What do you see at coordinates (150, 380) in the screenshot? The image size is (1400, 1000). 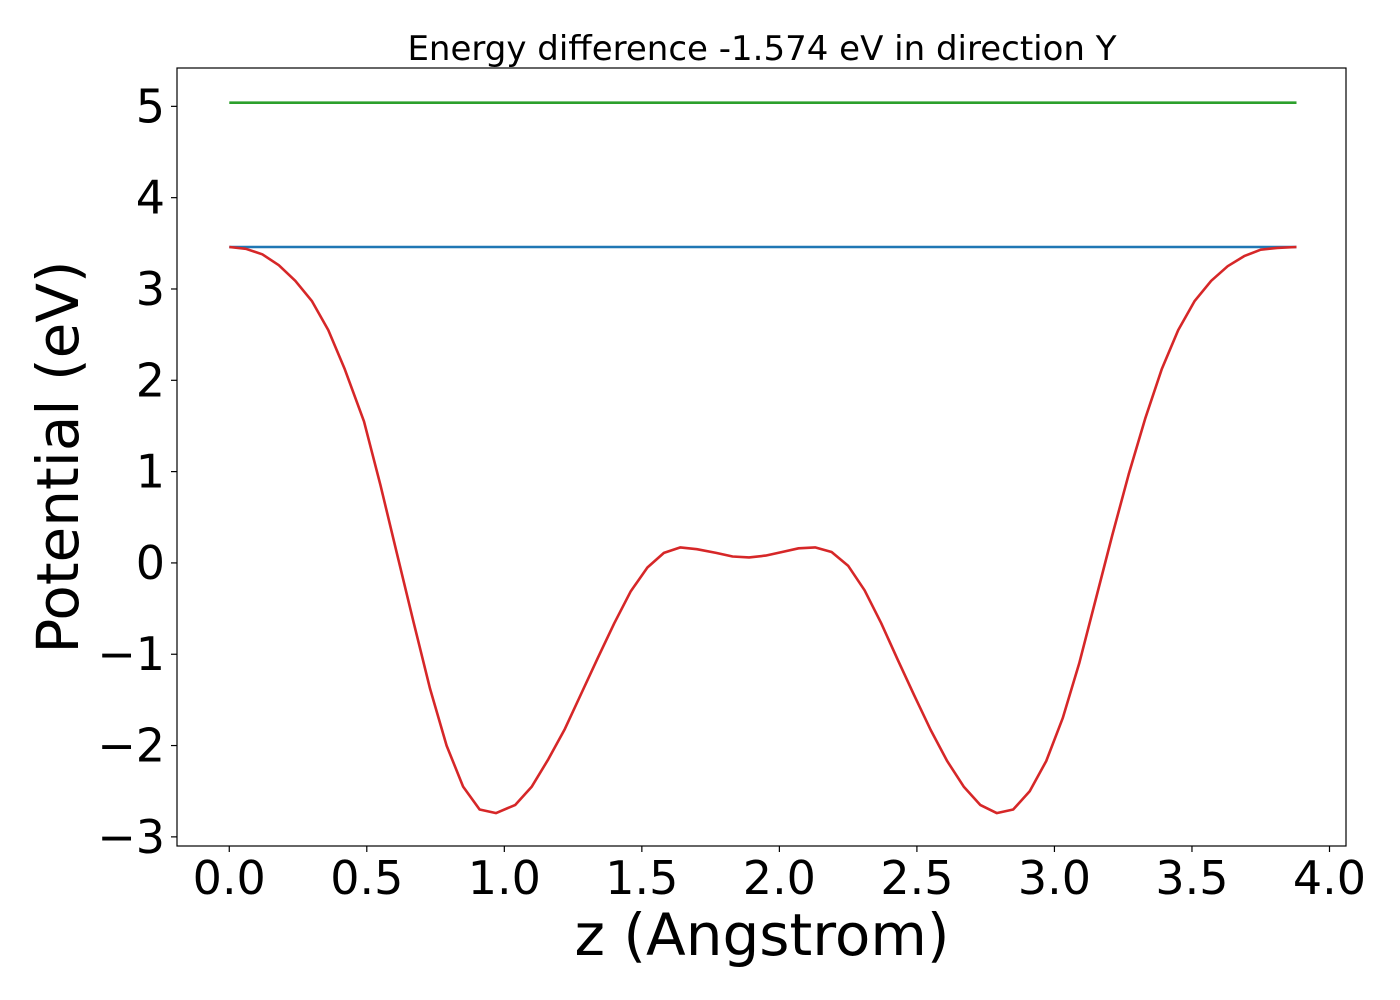 I see `y-tick-label: 2` at bounding box center [150, 380].